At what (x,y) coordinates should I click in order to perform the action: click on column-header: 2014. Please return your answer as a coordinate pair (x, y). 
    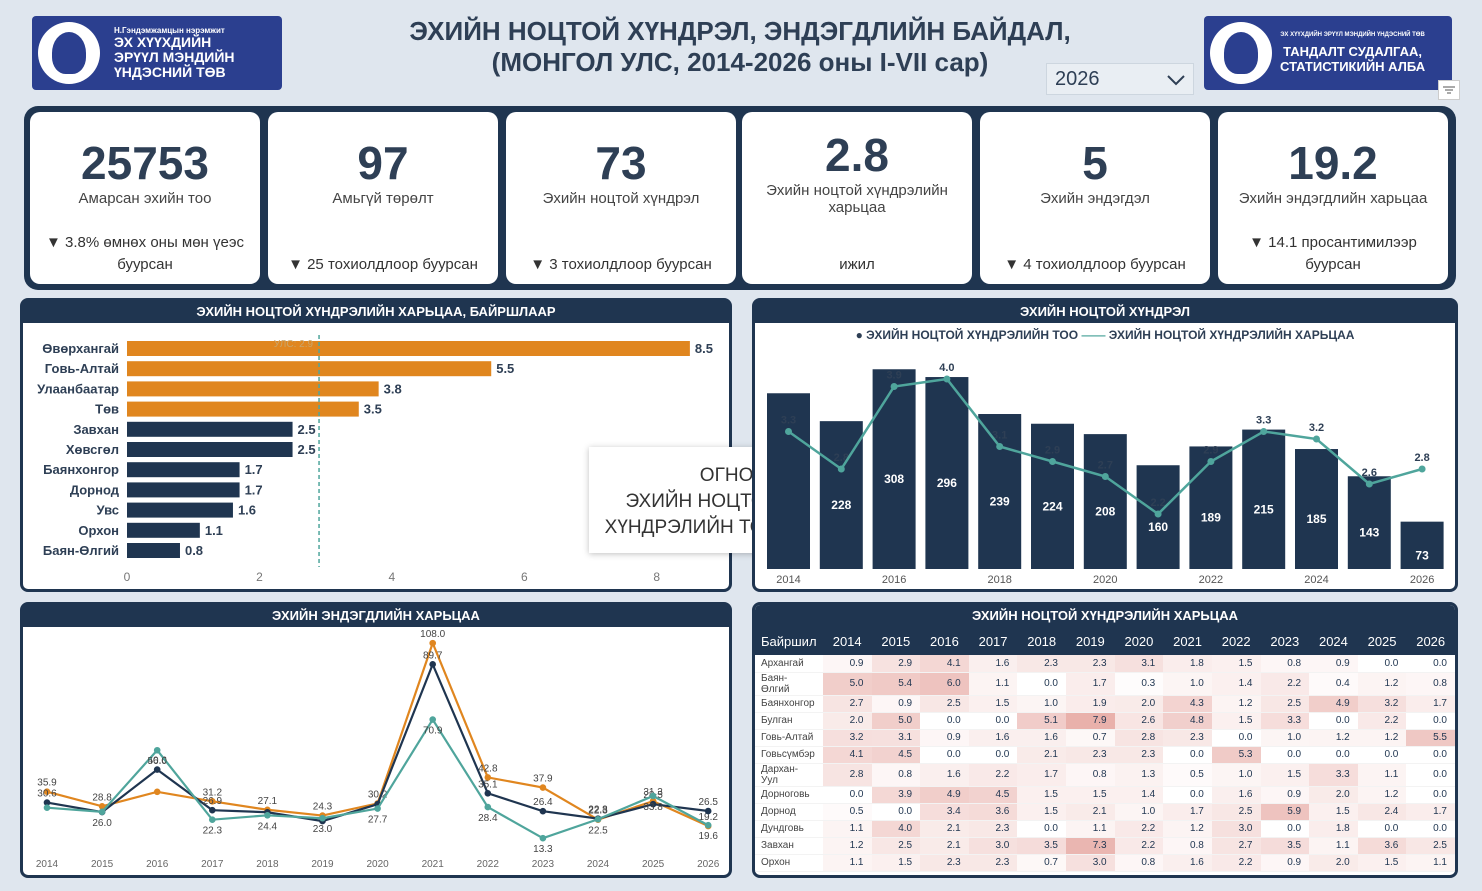
    Looking at the image, I should click on (847, 641).